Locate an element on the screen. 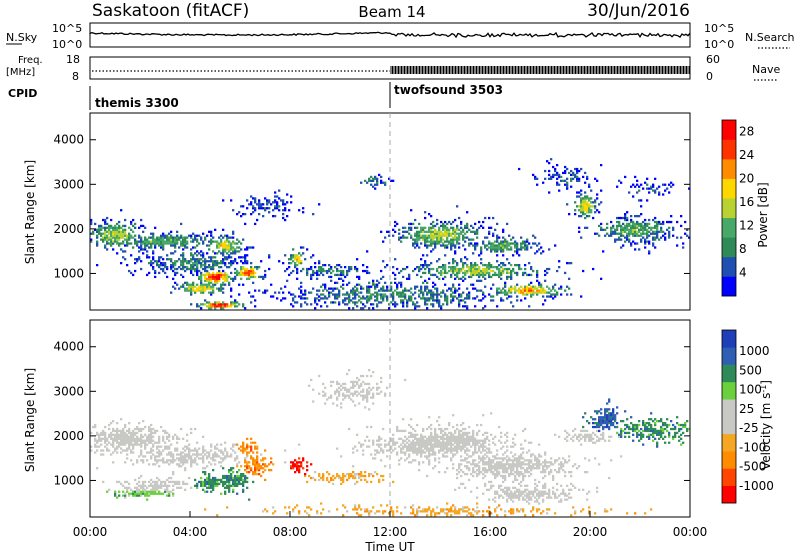  noise-panel-frame is located at coordinates (390, 35).